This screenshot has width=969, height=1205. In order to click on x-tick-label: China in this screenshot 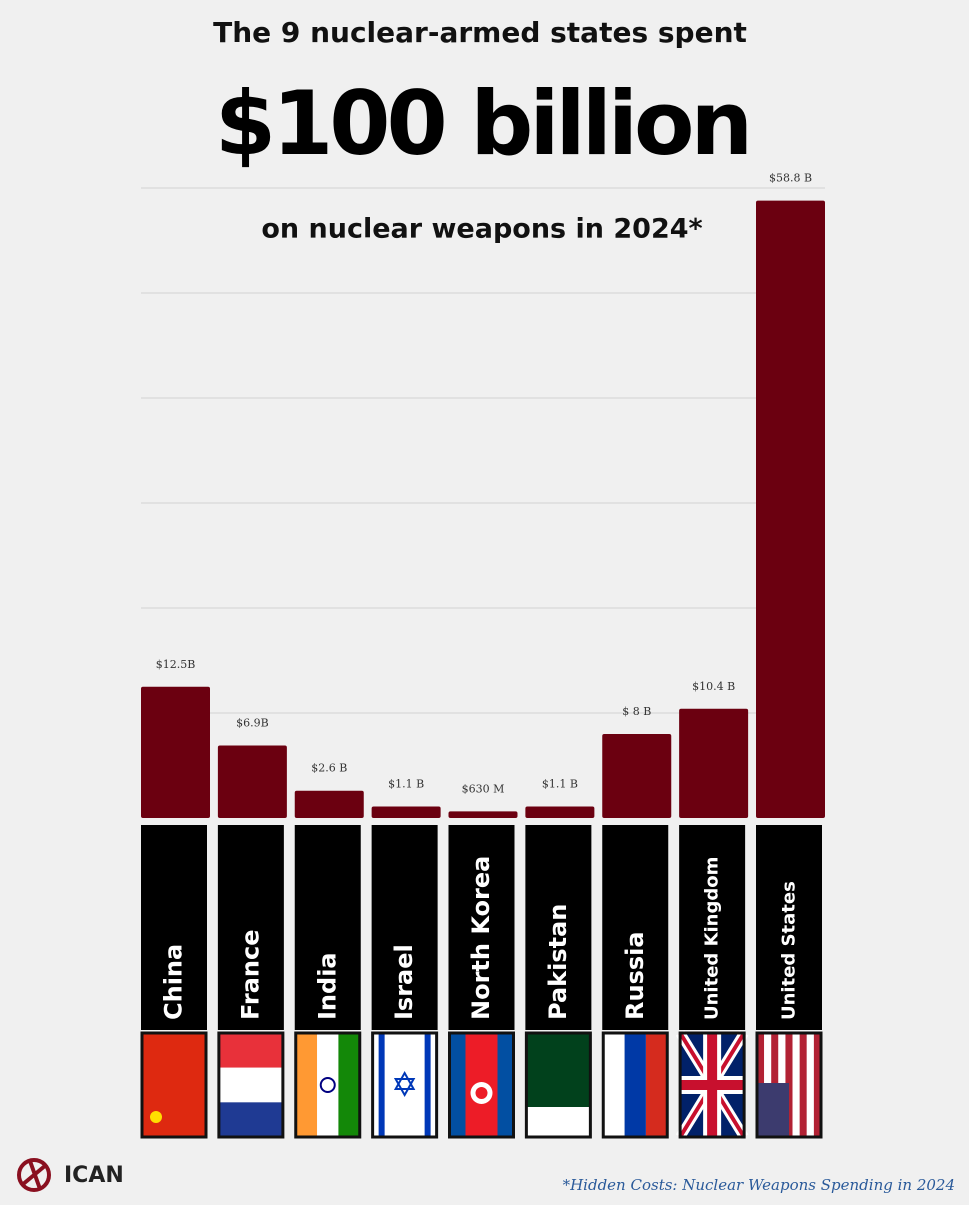, I will do `click(174, 982)`.